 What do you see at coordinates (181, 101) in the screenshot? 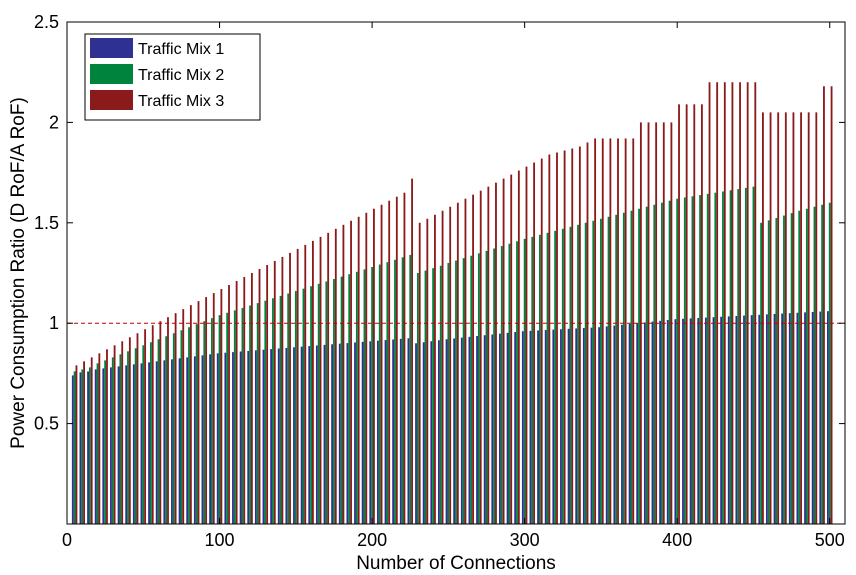
I see `legend-label-traffic-mix-3: Traffic Mix 3` at bounding box center [181, 101].